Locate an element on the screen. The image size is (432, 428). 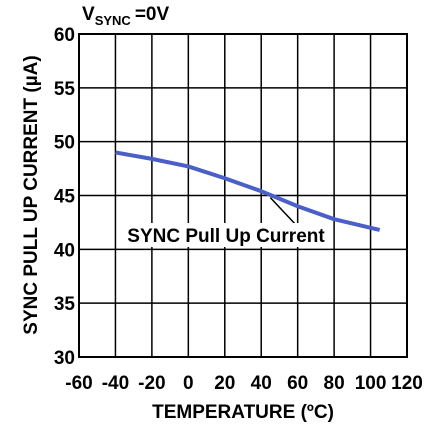
series-line is located at coordinates (248, 191).